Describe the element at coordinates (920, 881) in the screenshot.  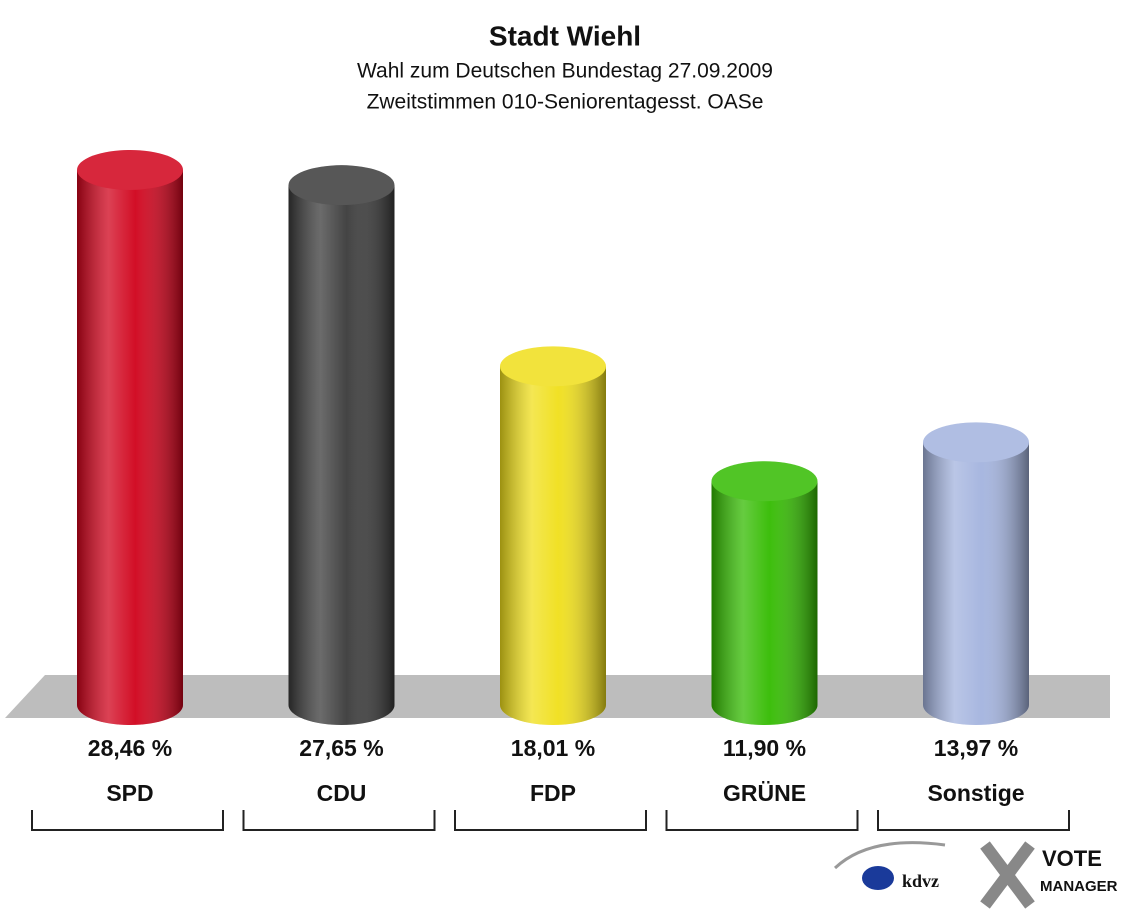
I see `logo-text: kdvz` at that location.